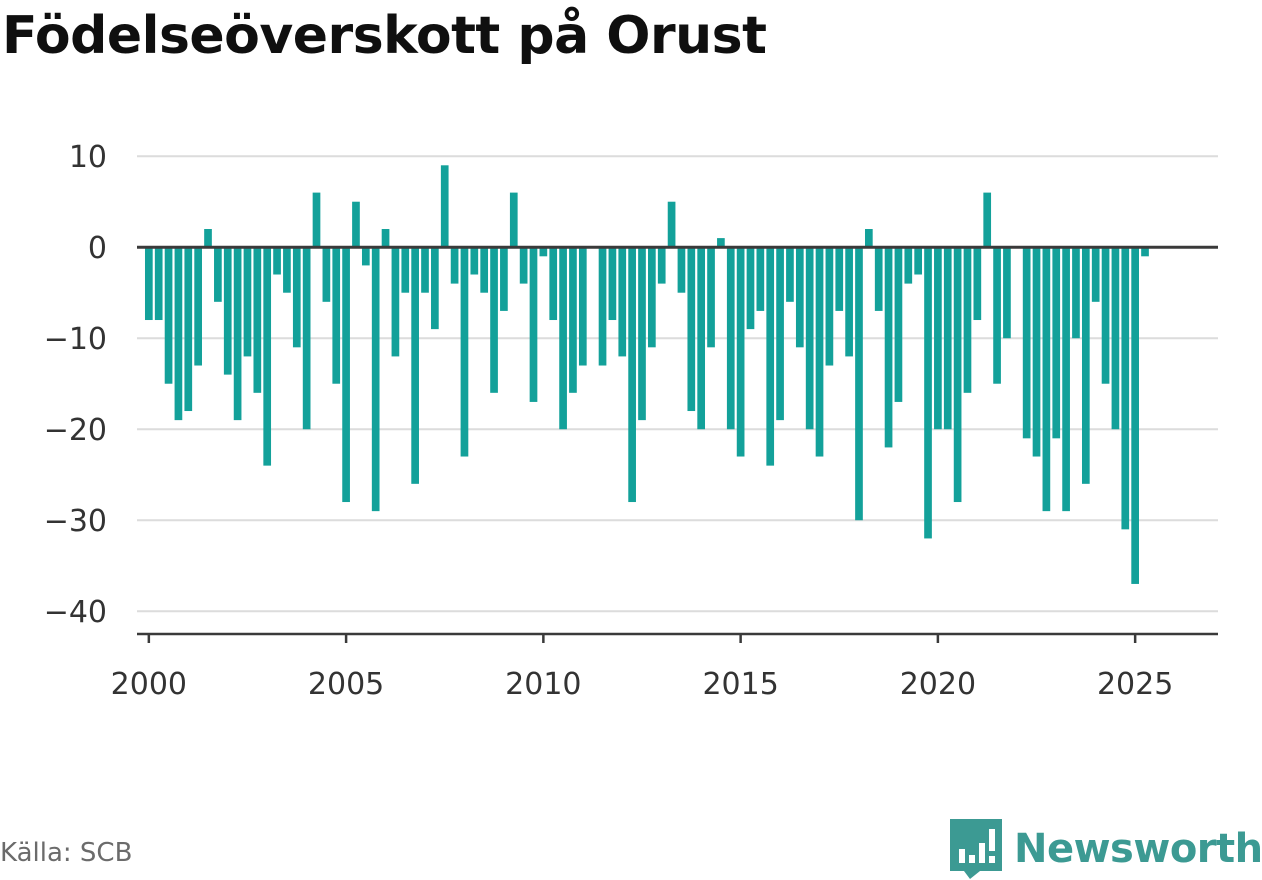  What do you see at coordinates (740, 684) in the screenshot?
I see `x-tick-label: 2015` at bounding box center [740, 684].